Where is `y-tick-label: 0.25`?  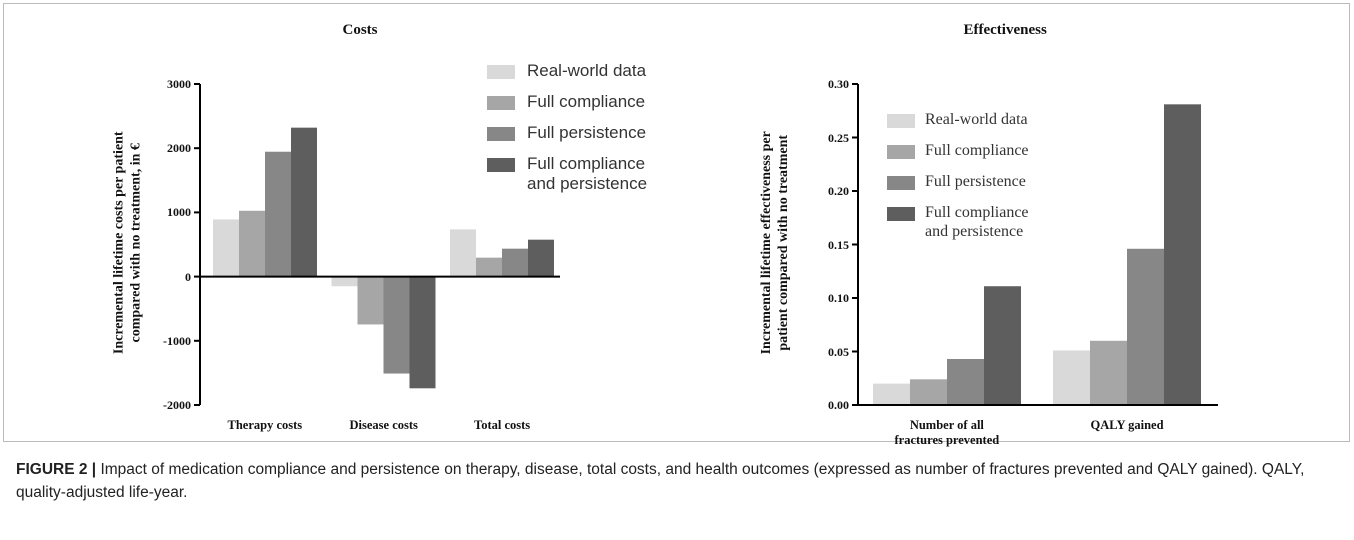 y-tick-label: 0.25 is located at coordinates (838, 137).